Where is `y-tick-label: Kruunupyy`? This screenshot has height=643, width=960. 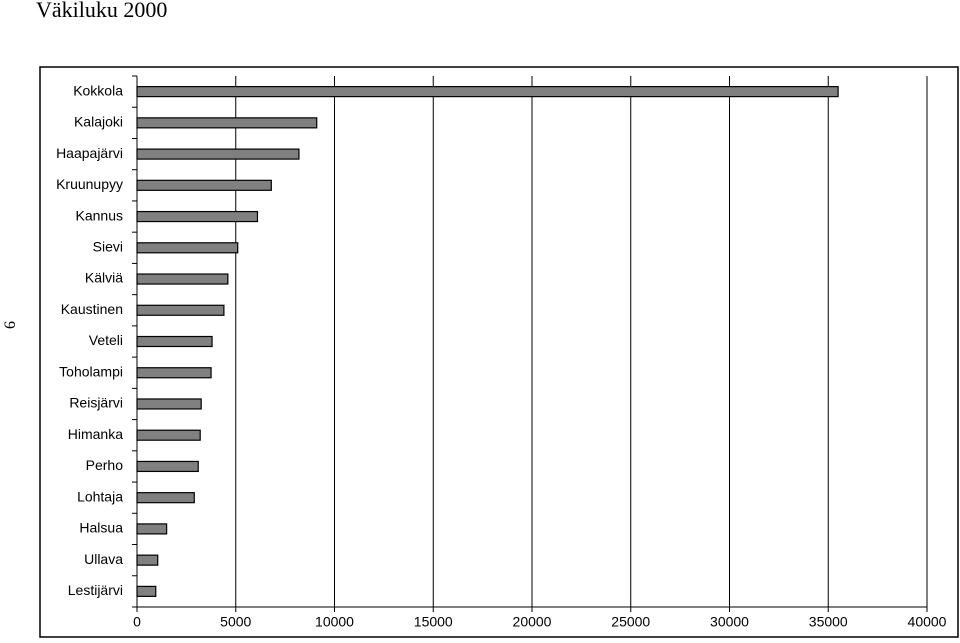 y-tick-label: Kruunupyy is located at coordinates (89, 184).